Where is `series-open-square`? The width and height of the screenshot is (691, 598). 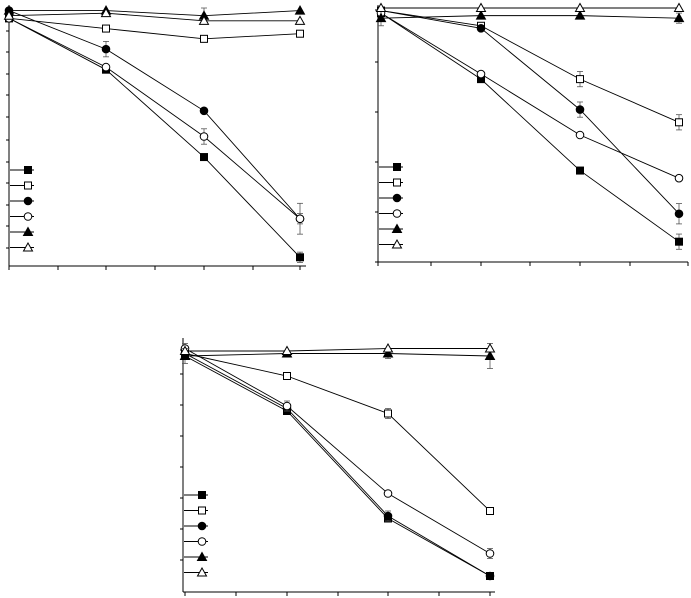 series-open-square is located at coordinates (154, 28).